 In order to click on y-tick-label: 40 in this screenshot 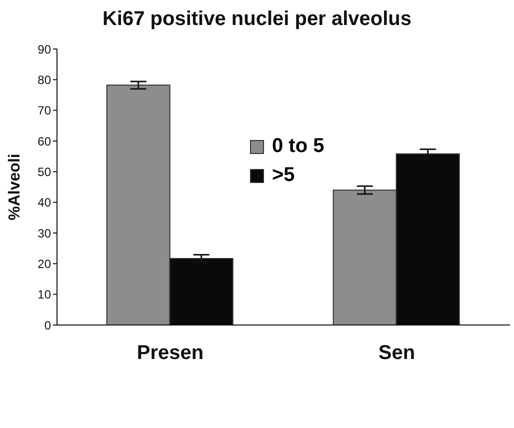, I will do `click(45, 203)`.